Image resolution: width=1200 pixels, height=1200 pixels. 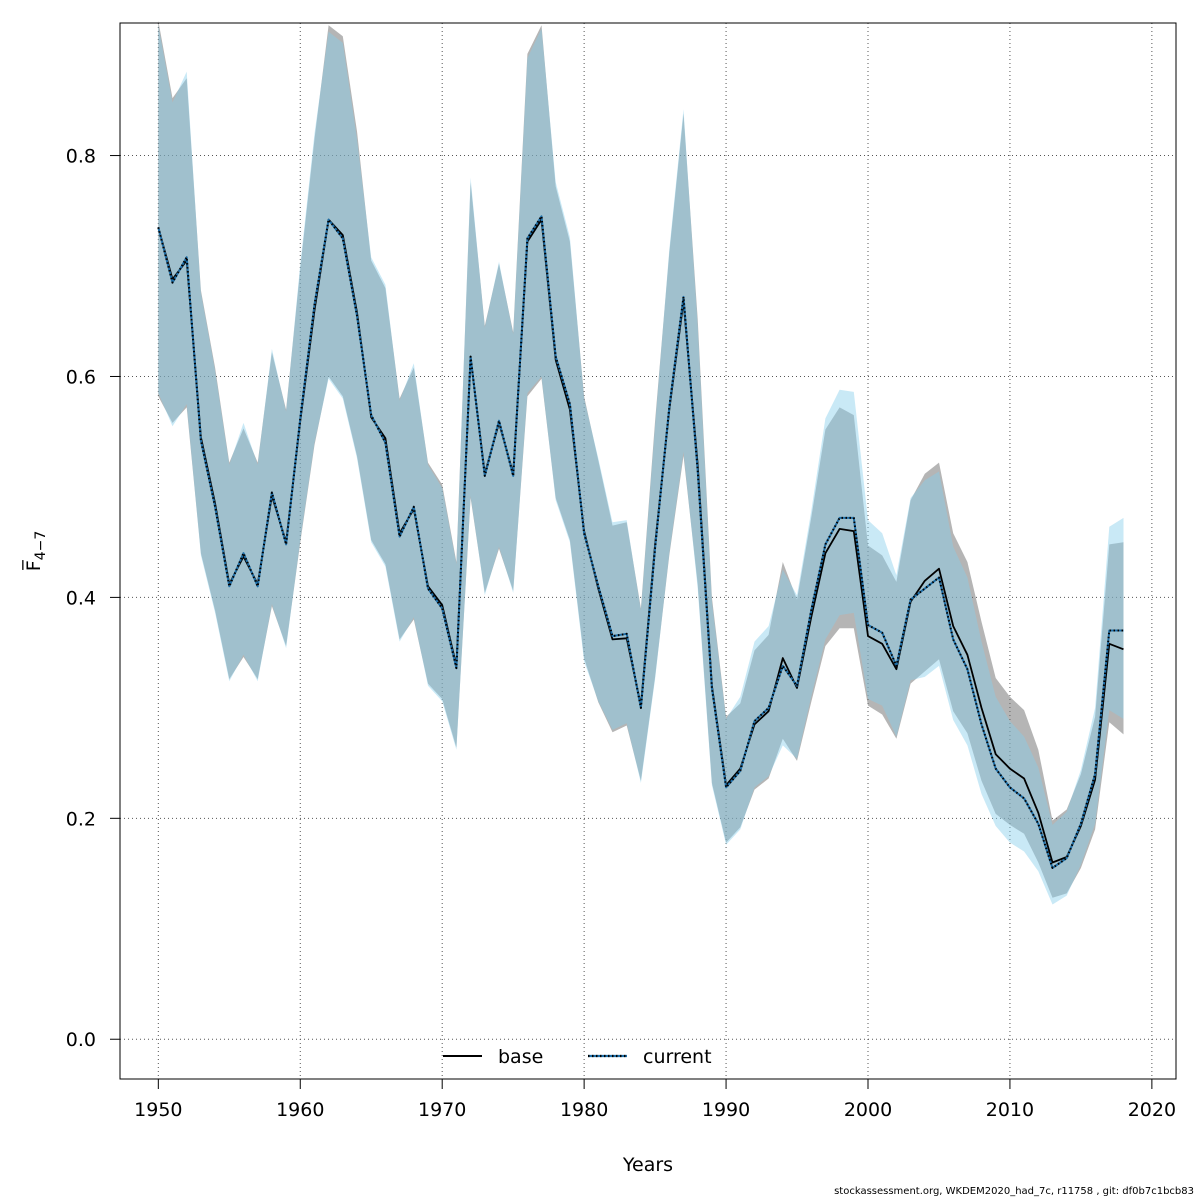 I want to click on y-tick-label: 0.2, so click(x=81, y=819).